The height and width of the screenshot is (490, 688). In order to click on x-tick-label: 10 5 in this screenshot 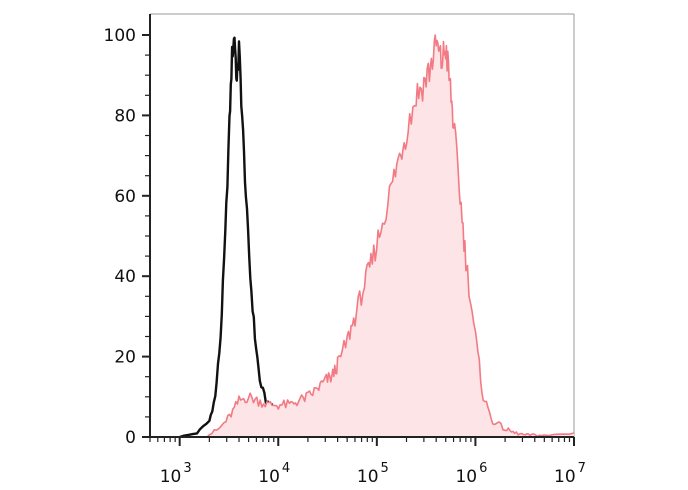, I will do `click(373, 474)`.